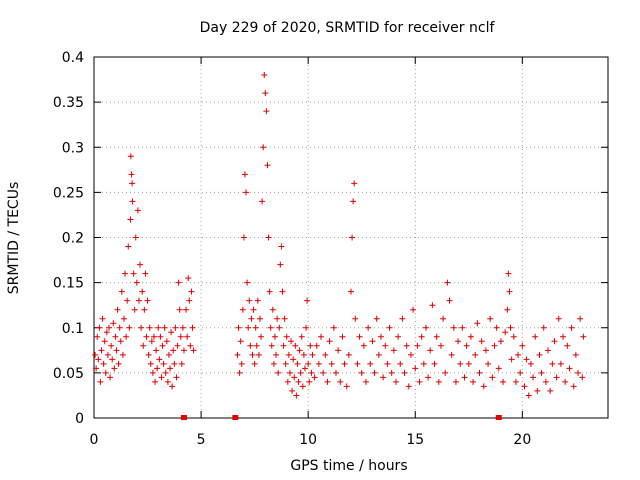 The width and height of the screenshot is (640, 480). What do you see at coordinates (68, 374) in the screenshot?
I see `y-tick-label: 0.05` at bounding box center [68, 374].